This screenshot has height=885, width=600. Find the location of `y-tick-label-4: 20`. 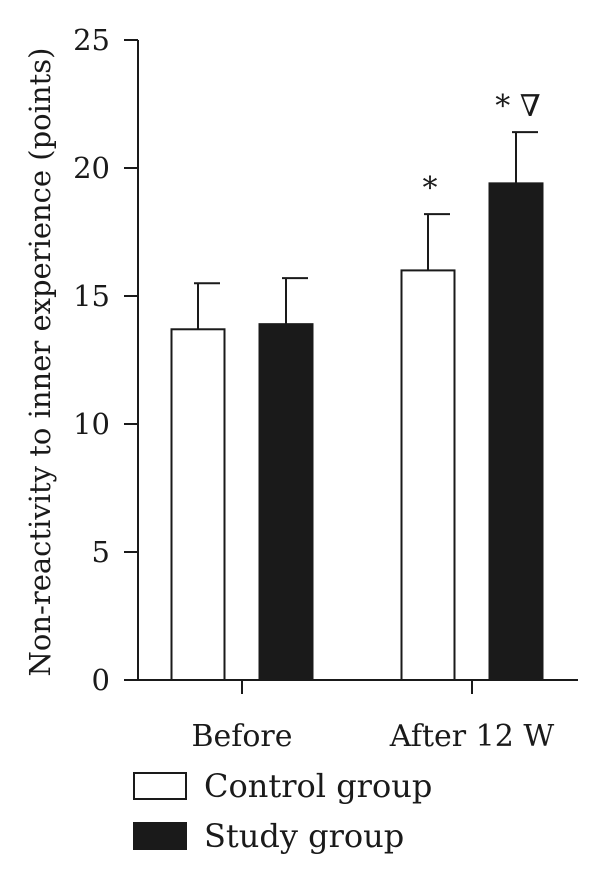

y-tick-label-4: 20 is located at coordinates (91, 168).